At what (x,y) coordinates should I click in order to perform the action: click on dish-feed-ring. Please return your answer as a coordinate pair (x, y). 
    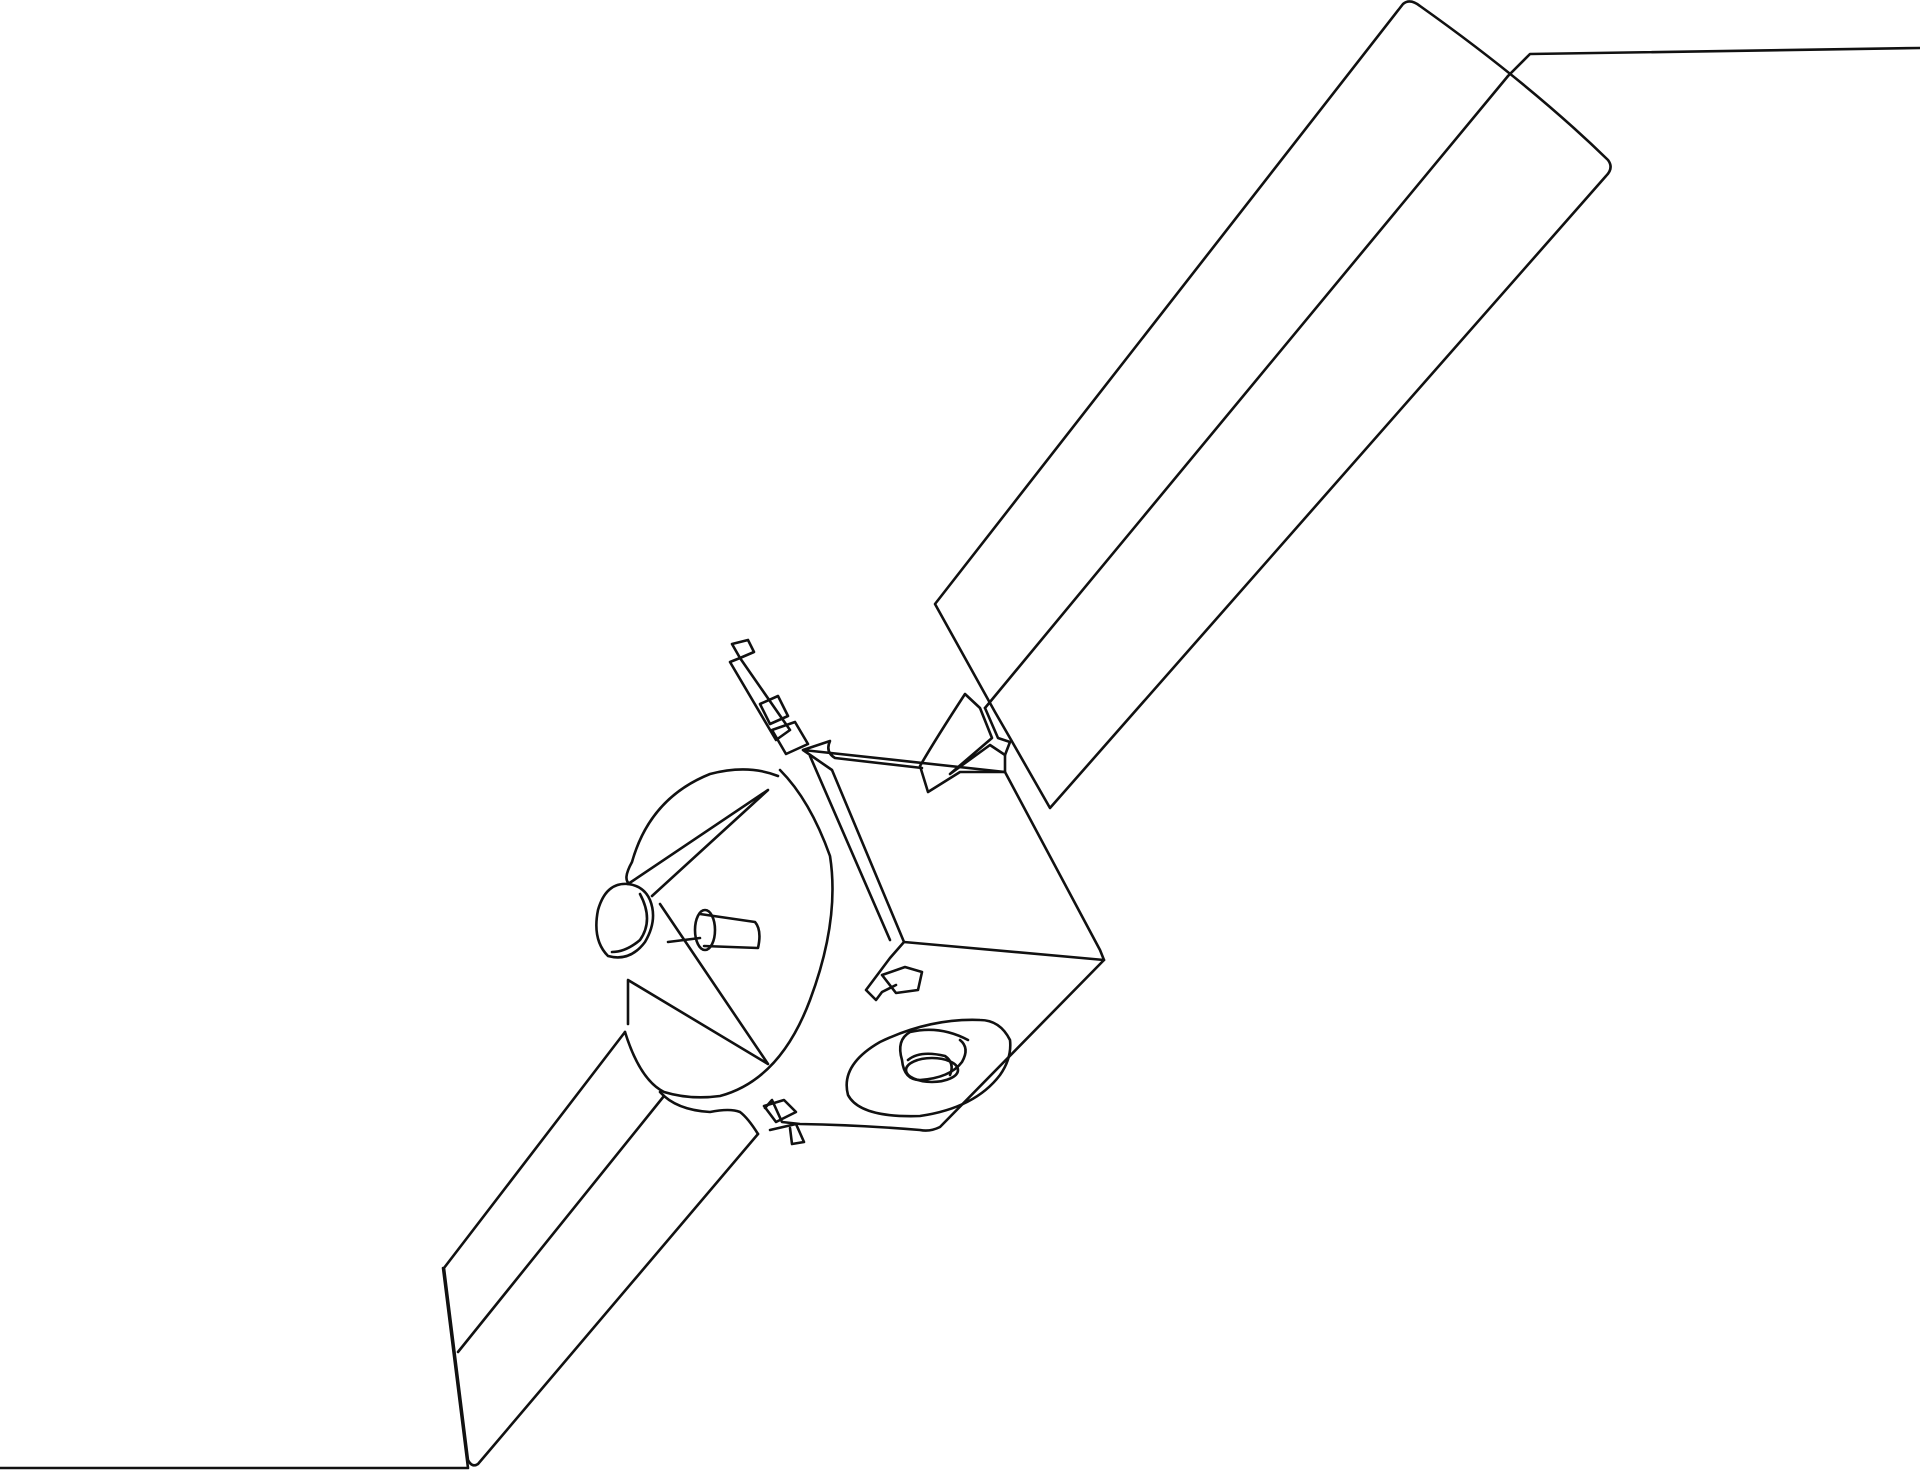
    Looking at the image, I should click on (705, 930).